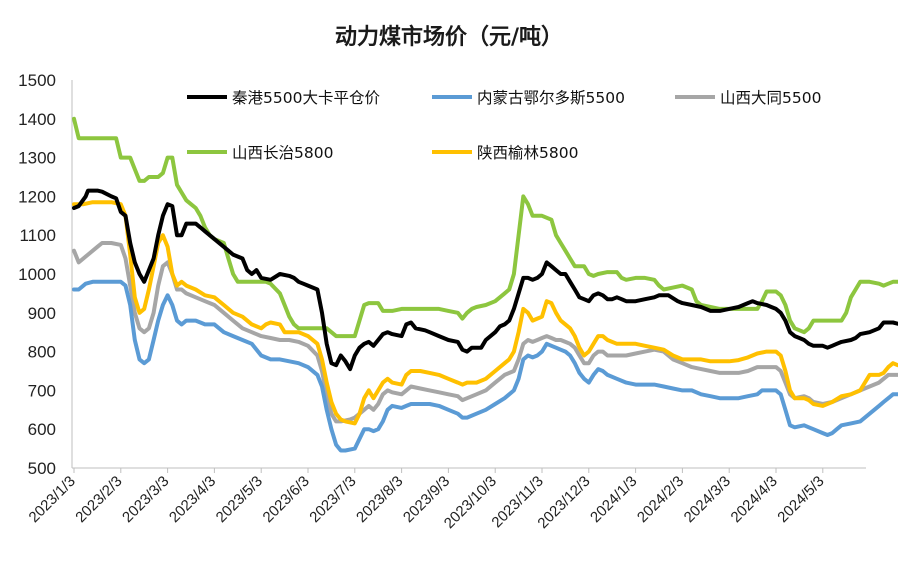 This screenshot has width=898, height=565. Describe the element at coordinates (306, 98) in the screenshot. I see `legend-label-0: 秦港5500大卡平仓价` at that location.